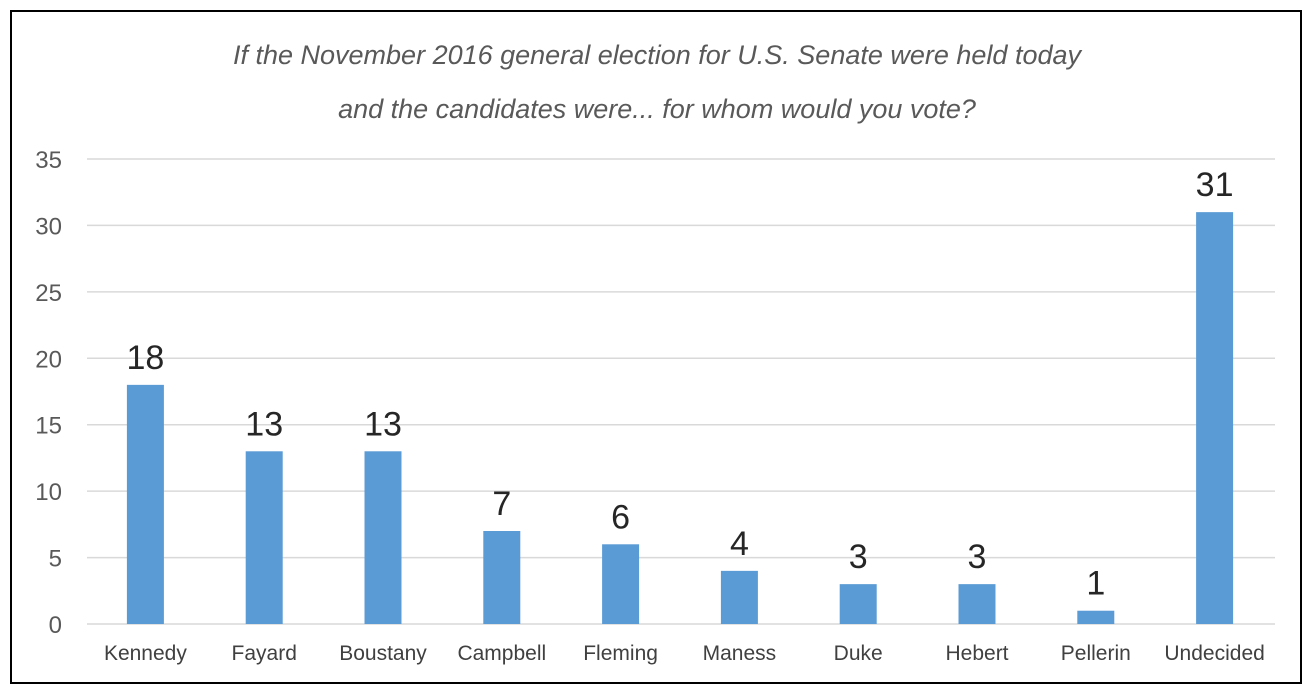 The height and width of the screenshot is (694, 1314). What do you see at coordinates (977, 557) in the screenshot?
I see `data-label-hebert: 3` at bounding box center [977, 557].